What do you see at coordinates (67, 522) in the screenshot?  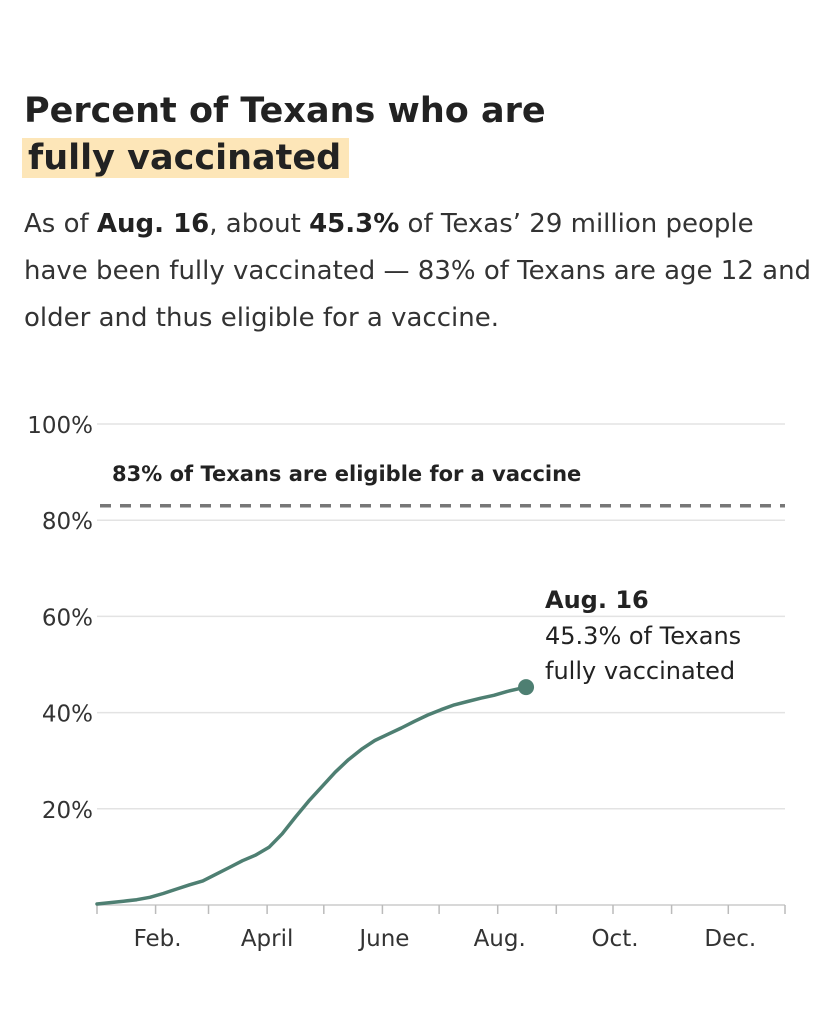 I see `y-tick-label: 80%` at bounding box center [67, 522].